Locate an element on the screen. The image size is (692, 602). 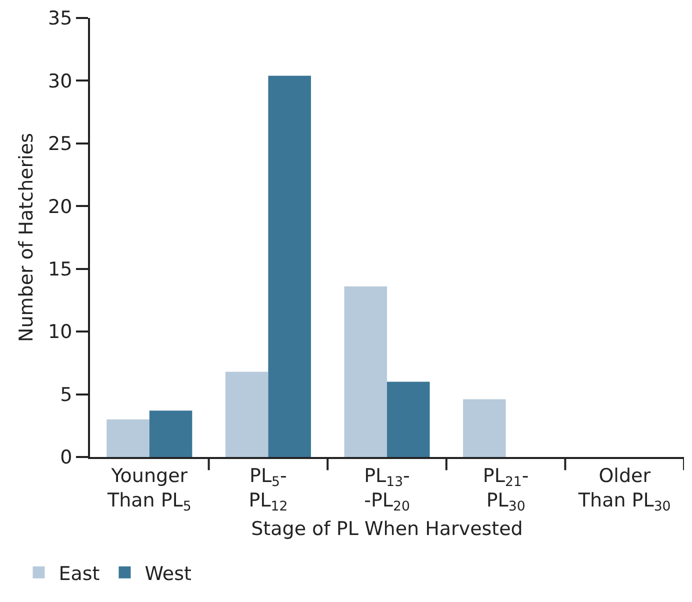
y-axis-title: Number of Hatcheries is located at coordinates (26, 237).